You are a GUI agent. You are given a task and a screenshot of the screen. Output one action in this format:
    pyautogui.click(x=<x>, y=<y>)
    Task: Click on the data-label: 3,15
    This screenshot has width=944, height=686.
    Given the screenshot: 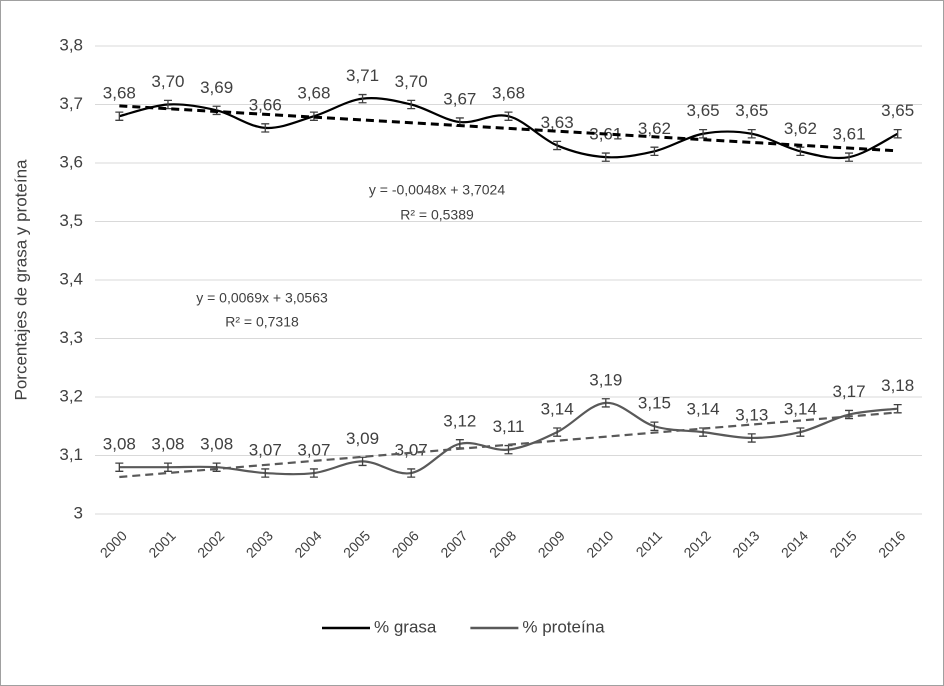 What is the action you would take?
    pyautogui.click(x=654, y=403)
    